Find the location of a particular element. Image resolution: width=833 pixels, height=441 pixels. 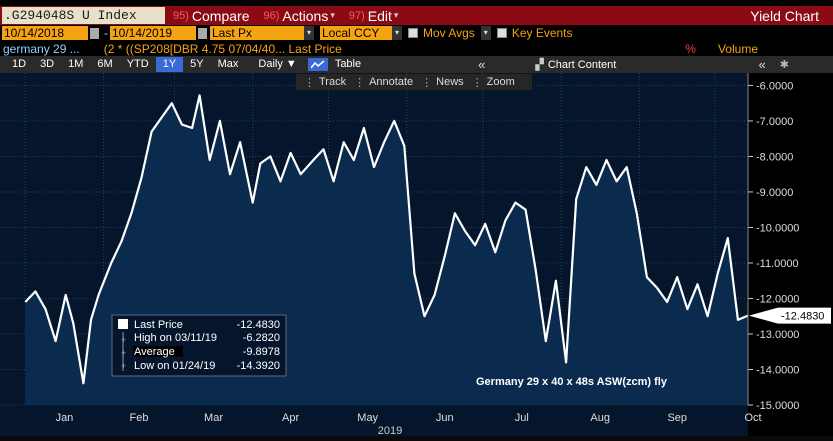

period-5y-button: 5Y is located at coordinates (197, 64).